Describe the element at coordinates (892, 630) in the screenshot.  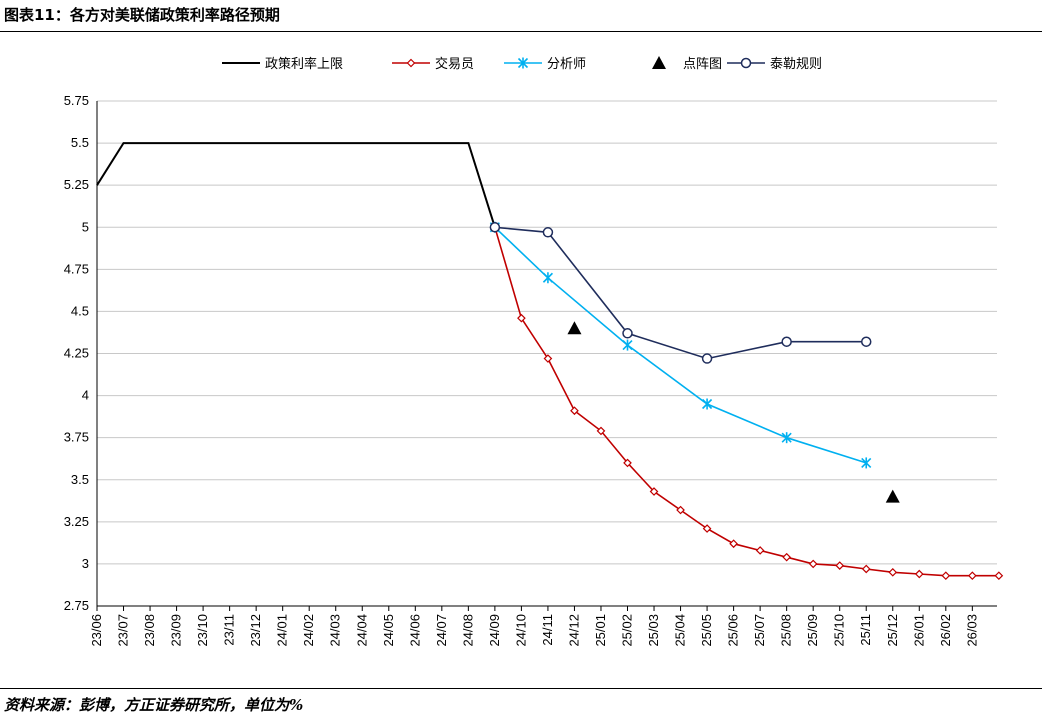
I see `x-tick-label: 25/12` at that location.